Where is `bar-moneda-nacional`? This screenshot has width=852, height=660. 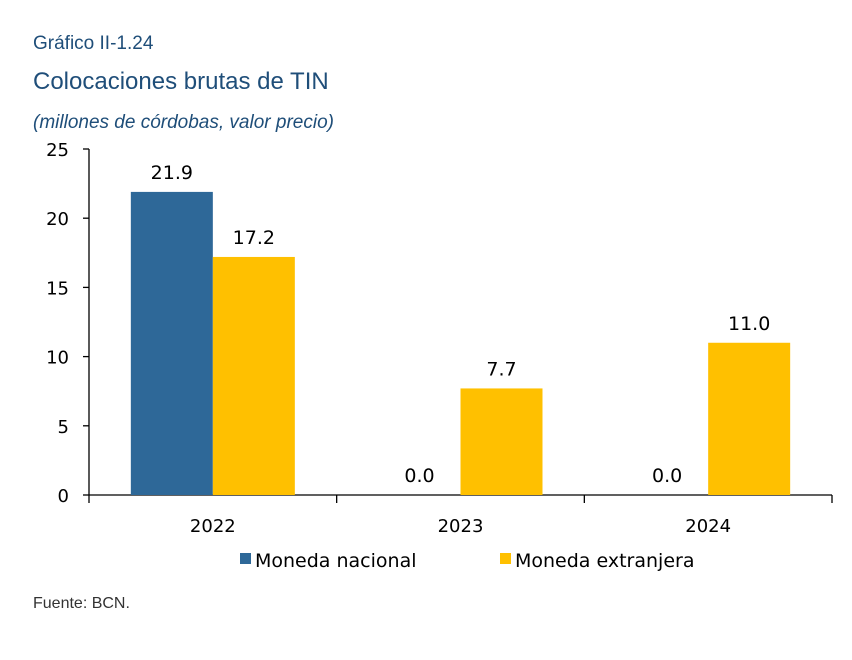
bar-moneda-nacional is located at coordinates (171, 343).